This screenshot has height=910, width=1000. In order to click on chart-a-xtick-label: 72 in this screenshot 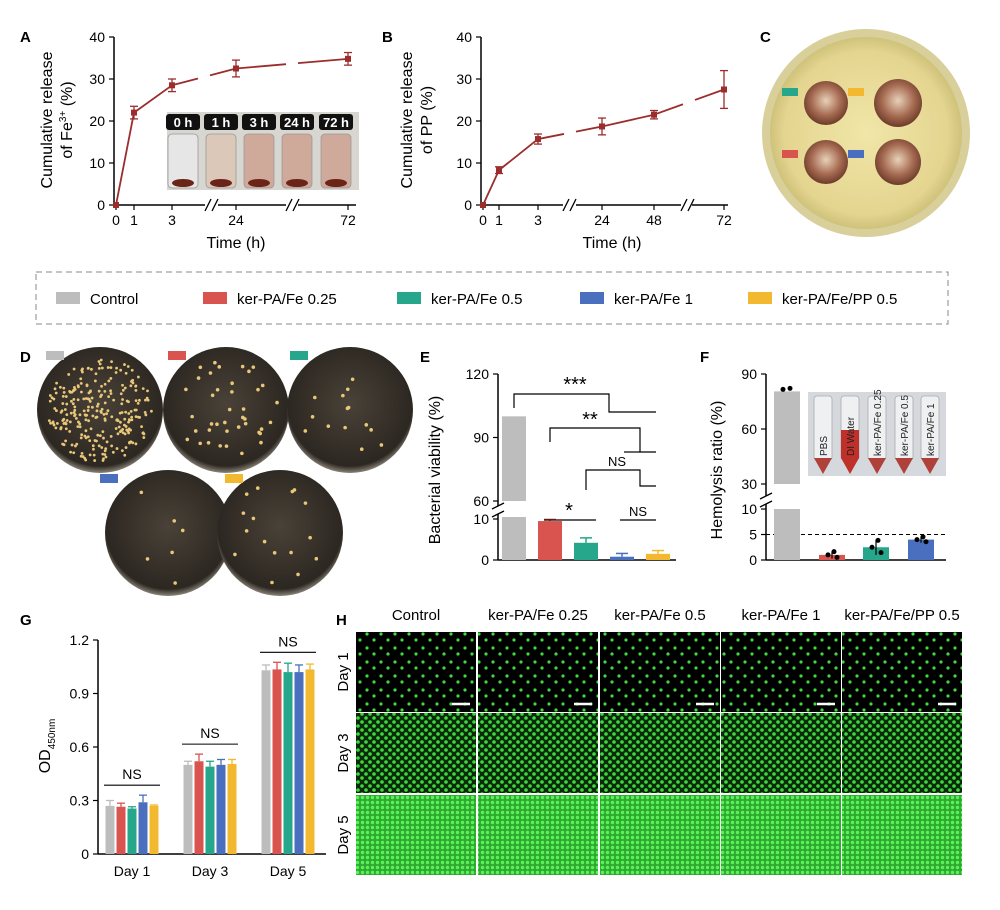, I will do `click(348, 220)`.